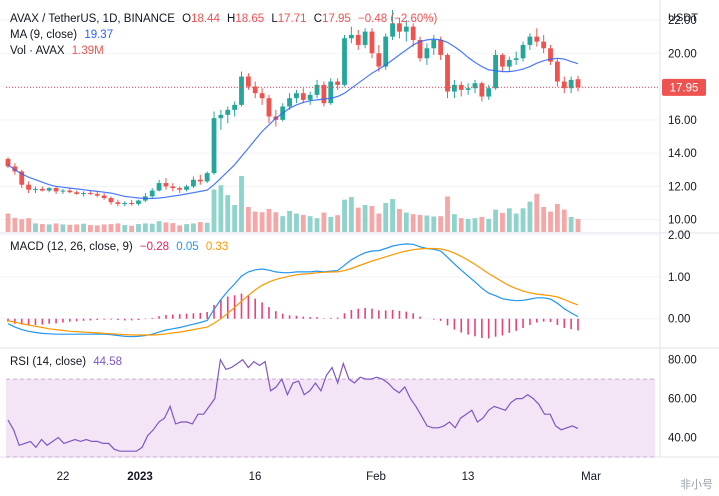 The width and height of the screenshot is (719, 496). What do you see at coordinates (44, 35) in the screenshot?
I see `ma-label: MA (9, close)` at bounding box center [44, 35].